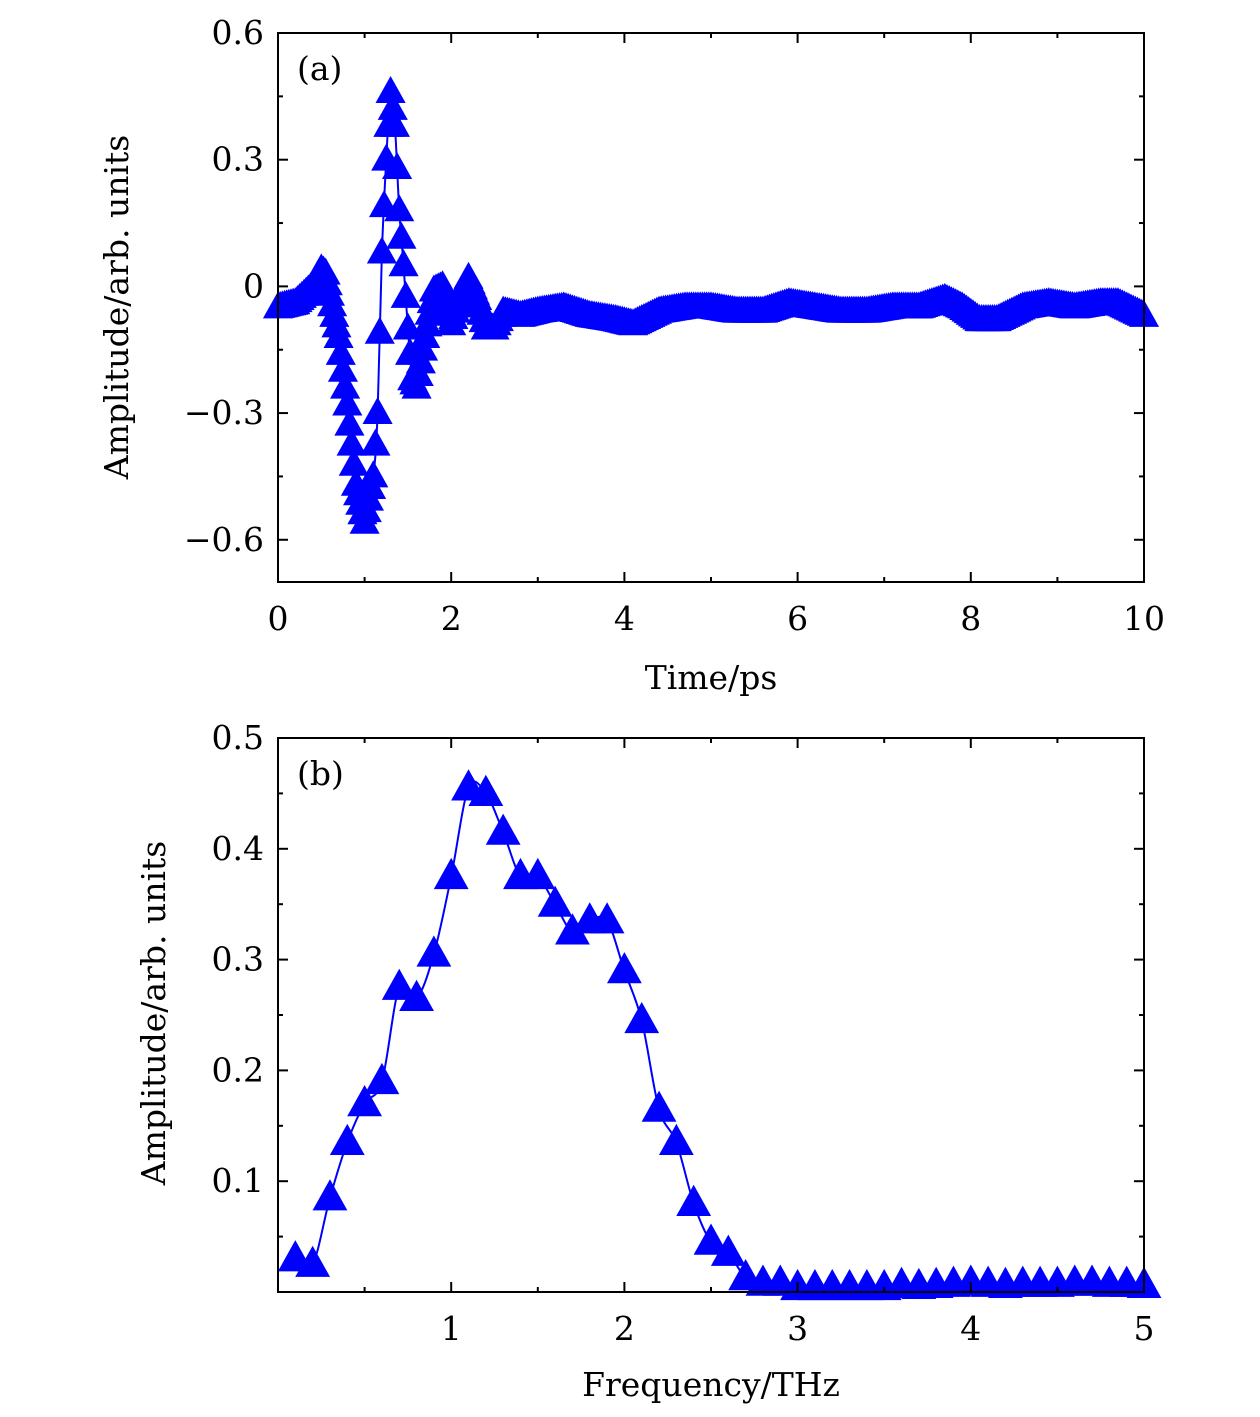 The height and width of the screenshot is (1417, 1260). Describe the element at coordinates (797, 1328) in the screenshot. I see `x-tick-label: 3` at that location.